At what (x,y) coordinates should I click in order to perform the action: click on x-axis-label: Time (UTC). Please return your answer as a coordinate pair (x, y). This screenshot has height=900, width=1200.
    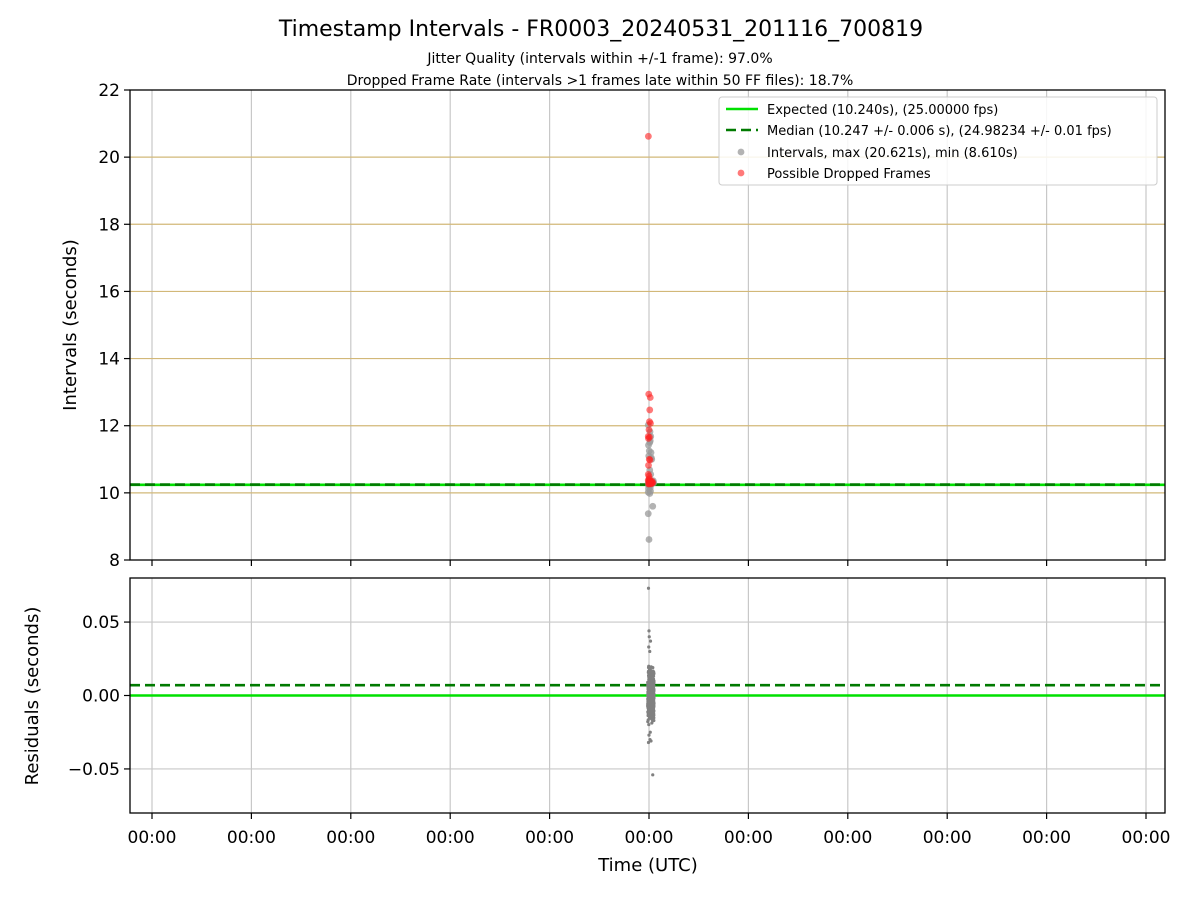
    Looking at the image, I should click on (647, 865).